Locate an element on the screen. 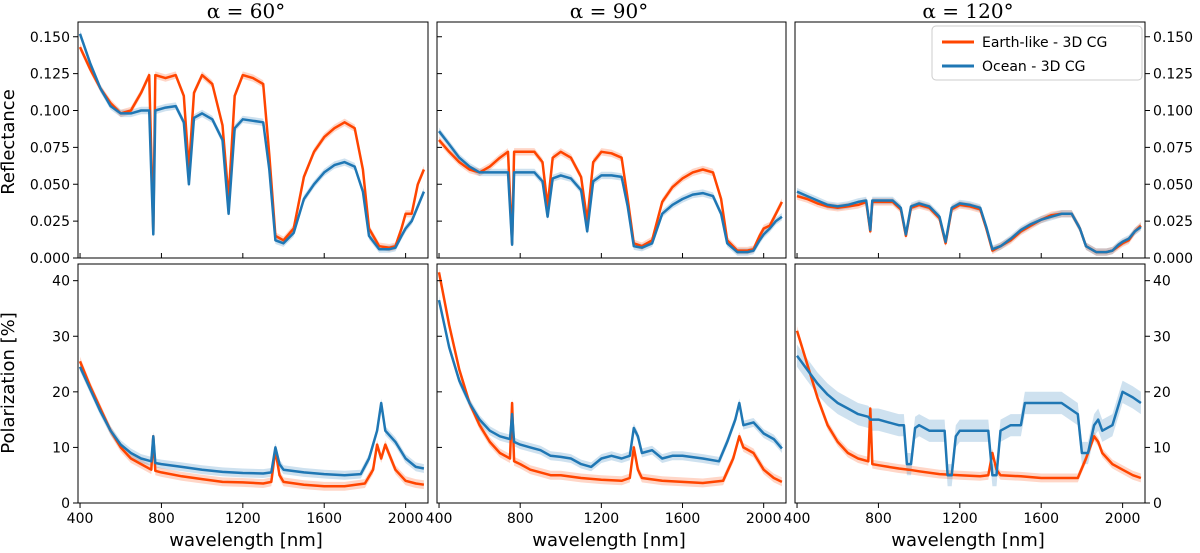  reflectance-ylabel: Reflectance is located at coordinates (9, 142).